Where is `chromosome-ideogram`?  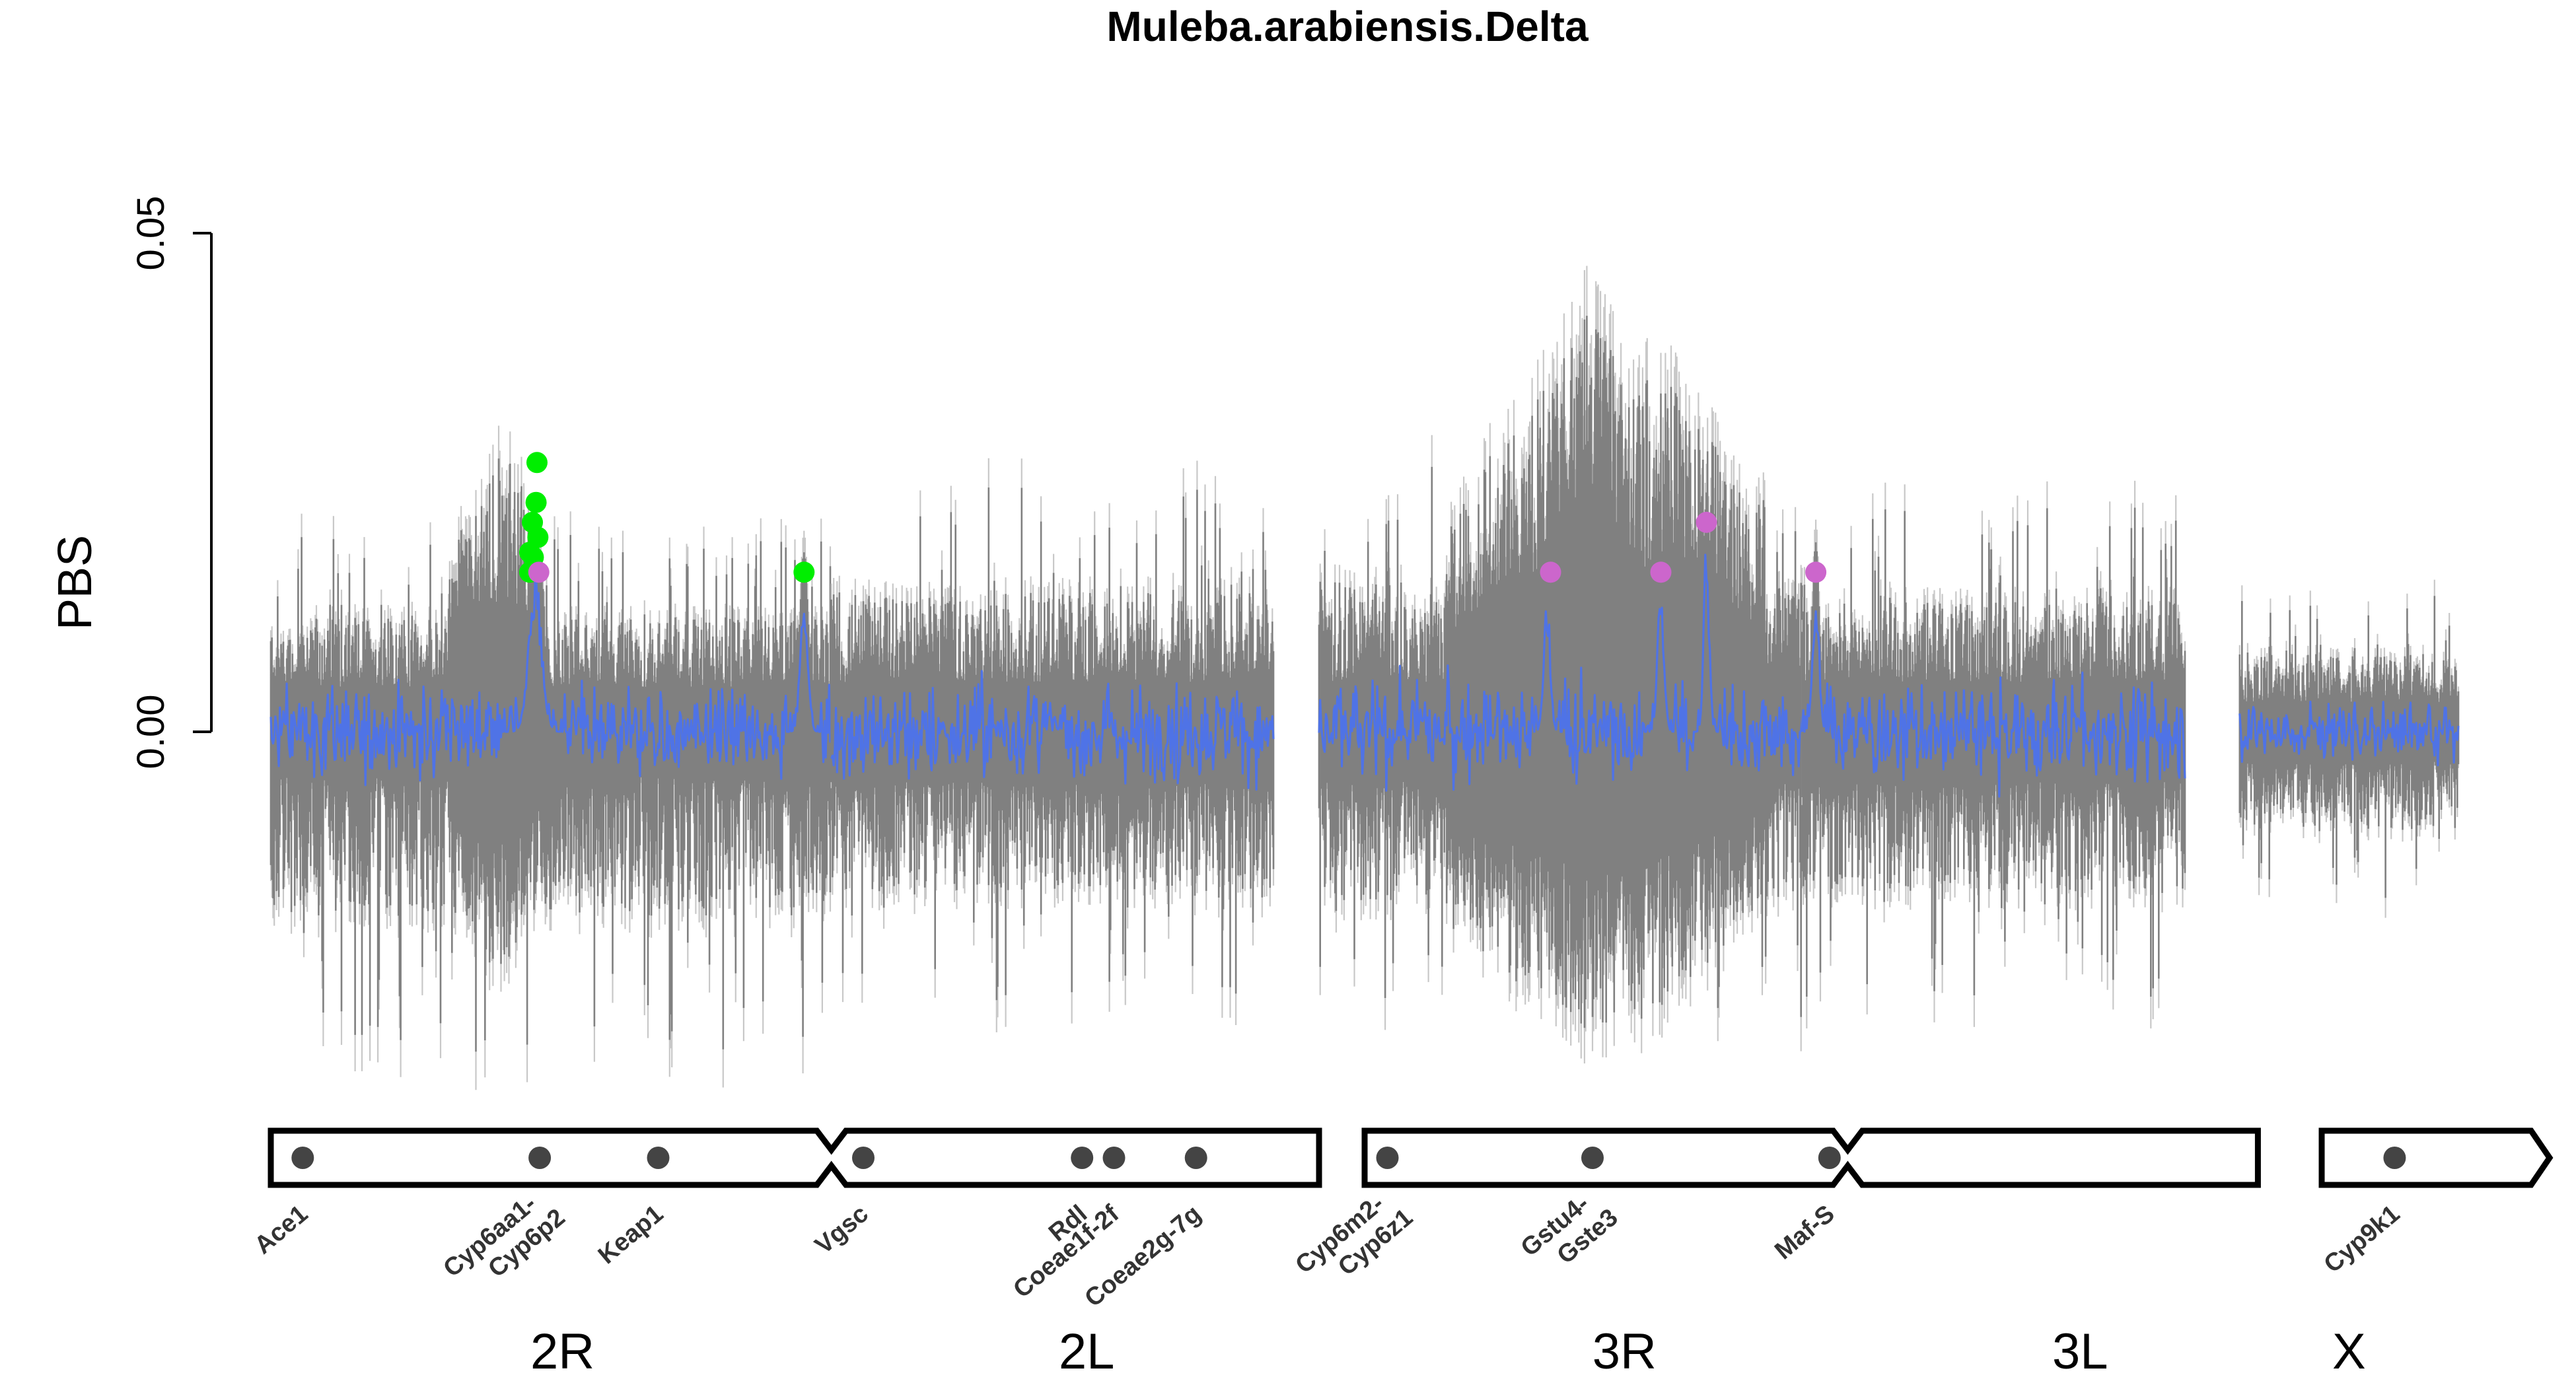
chromosome-ideogram is located at coordinates (1411, 1157).